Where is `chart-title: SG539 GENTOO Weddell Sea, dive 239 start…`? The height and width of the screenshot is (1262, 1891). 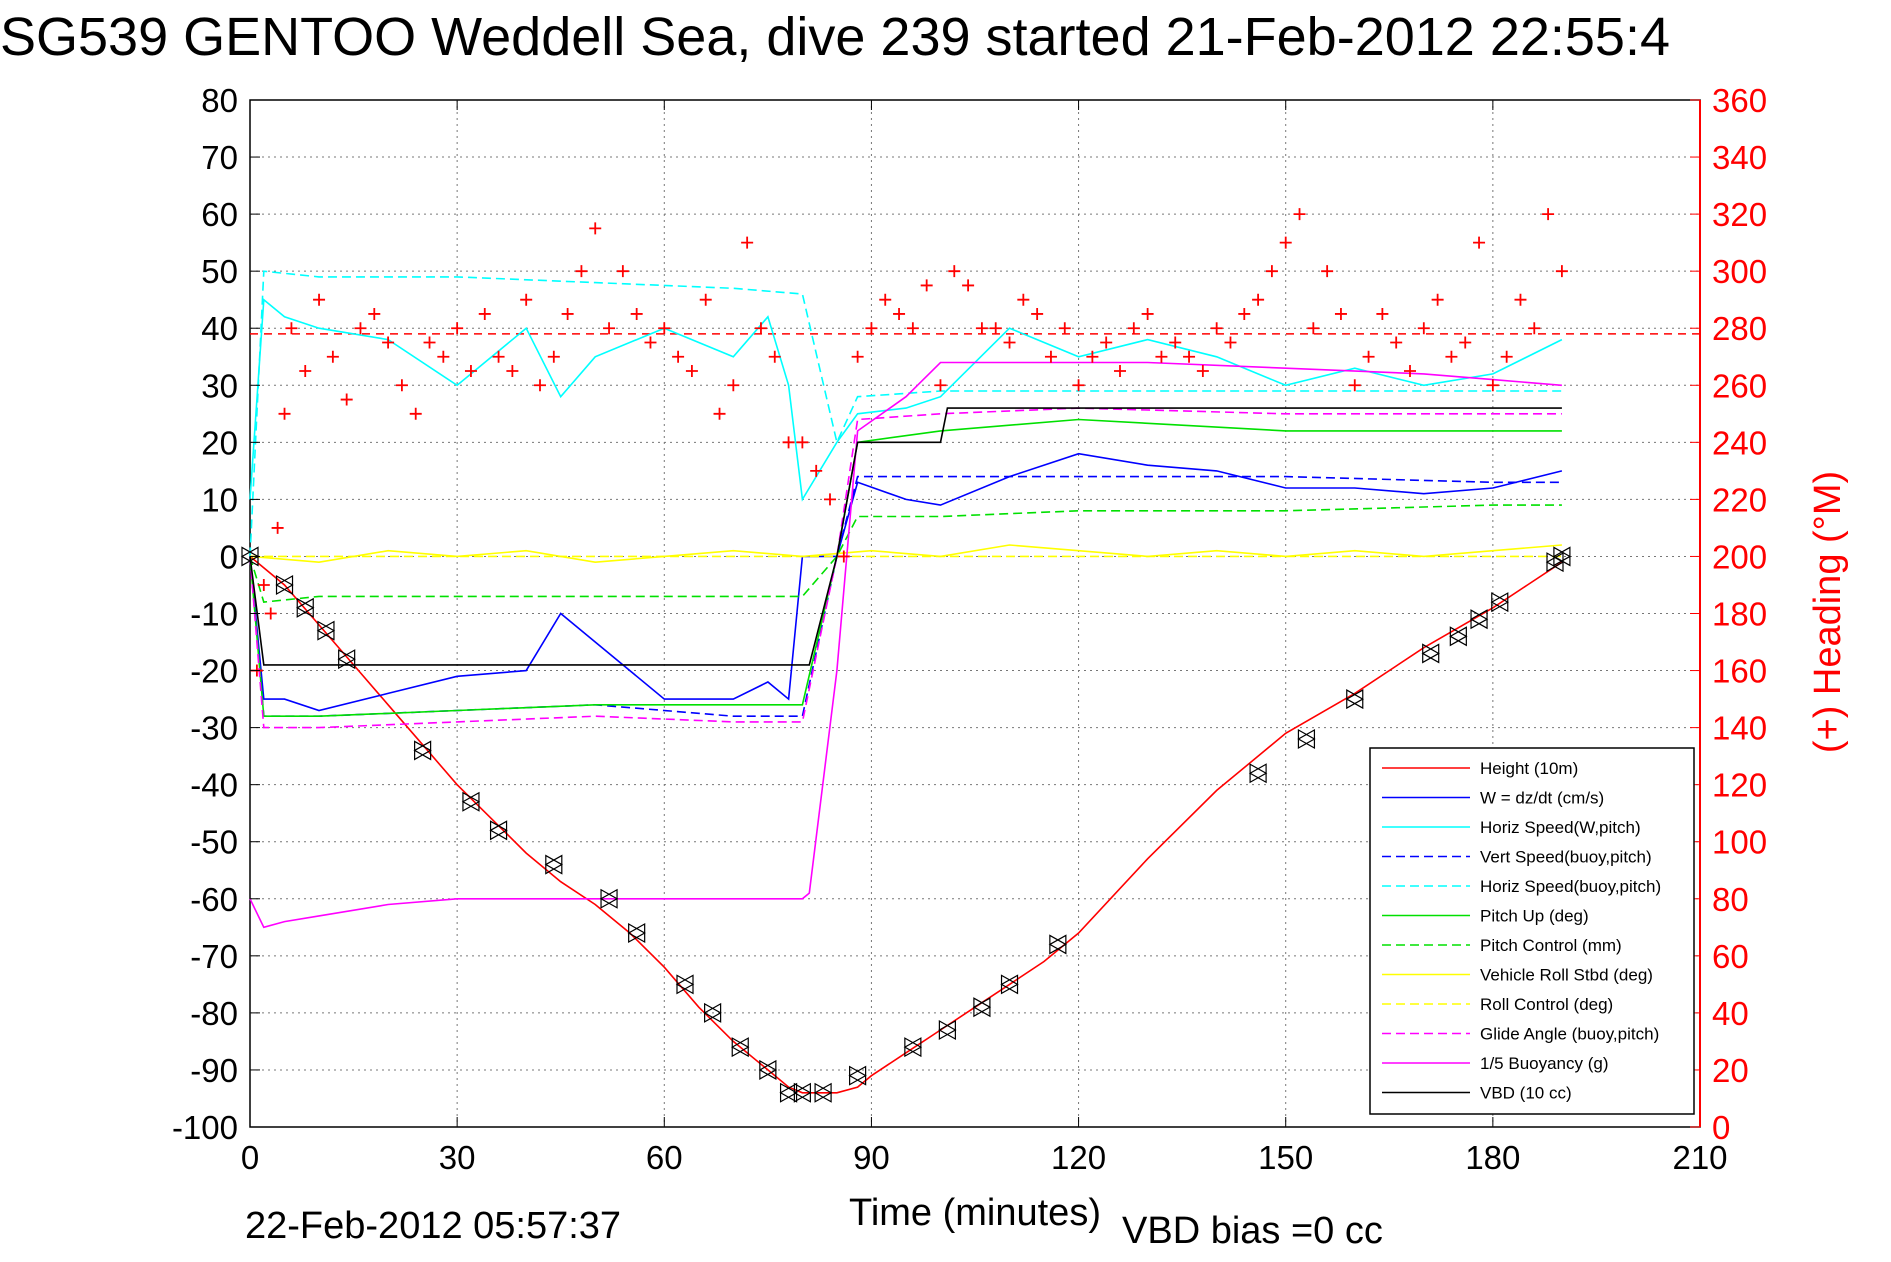 chart-title: SG539 GENTOO Weddell Sea, dive 239 start… is located at coordinates (835, 37).